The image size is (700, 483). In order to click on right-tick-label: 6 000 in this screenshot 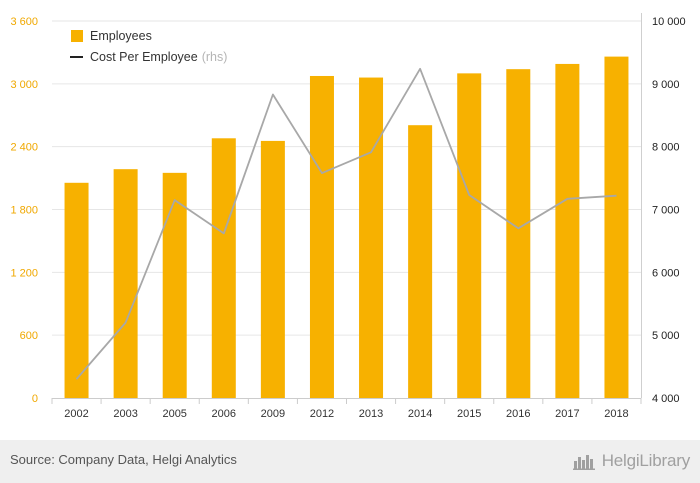, I will do `click(666, 273)`.